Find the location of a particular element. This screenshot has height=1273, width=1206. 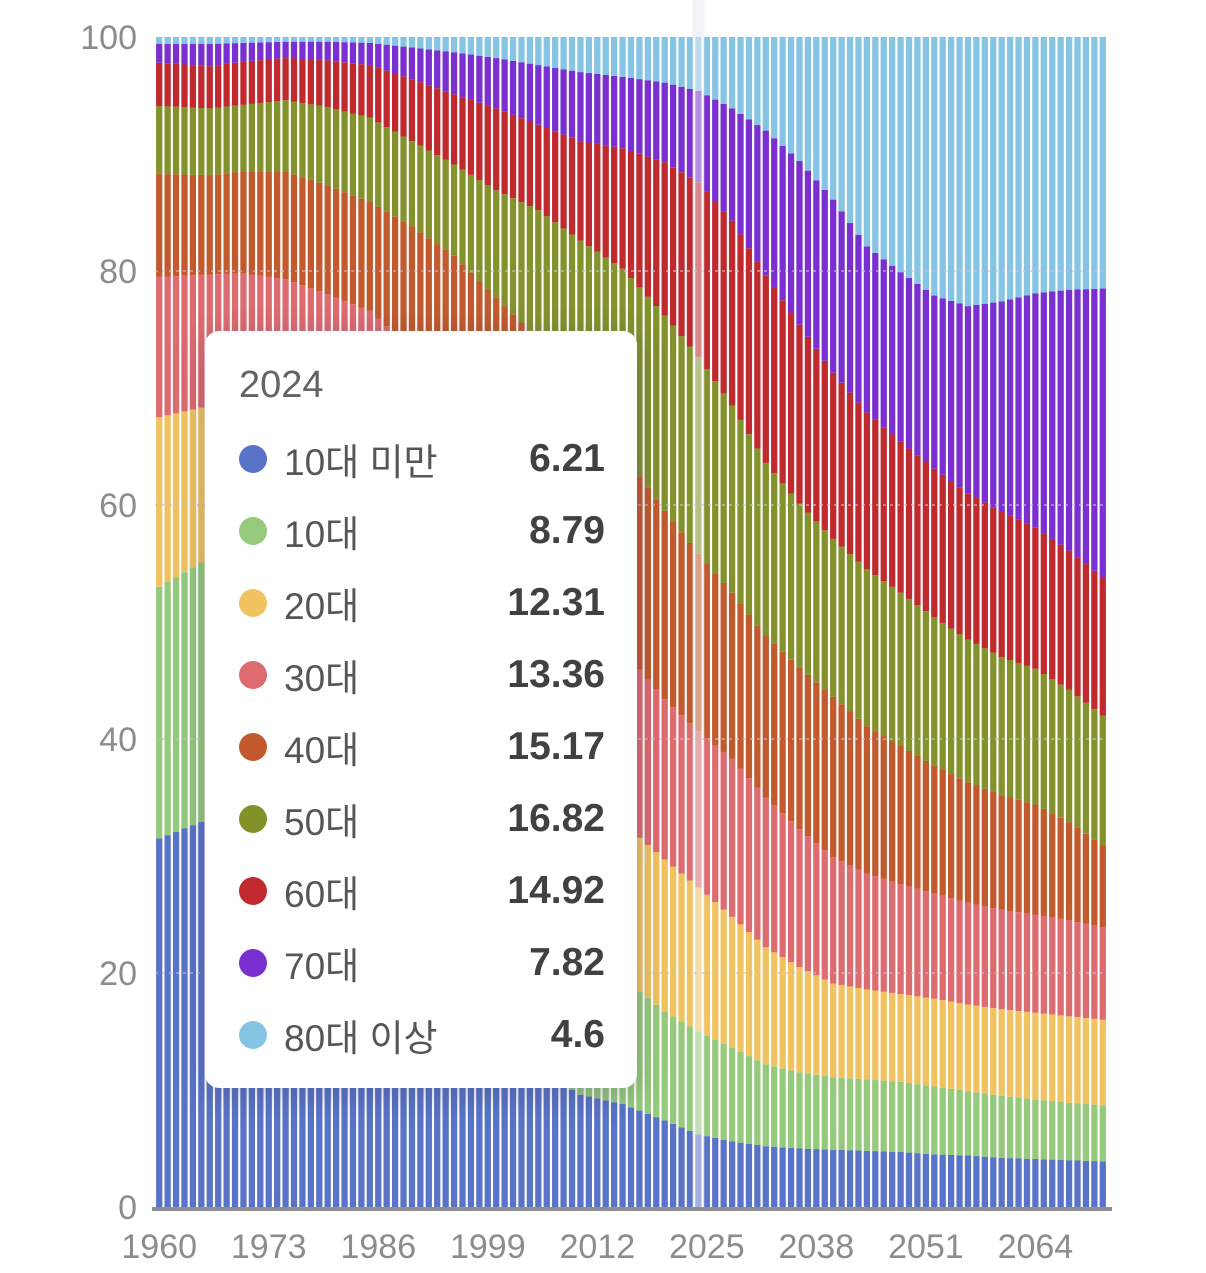

bar-2039 is located at coordinates (824, 622).